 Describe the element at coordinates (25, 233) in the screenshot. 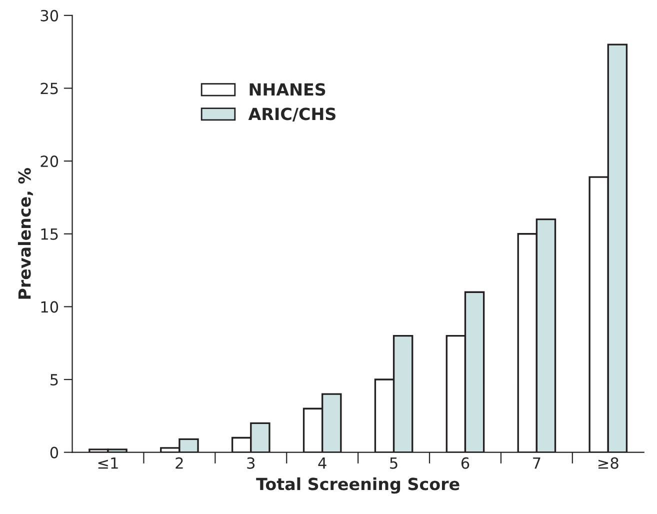

I see `y-axis-title: Prevalence, %` at that location.